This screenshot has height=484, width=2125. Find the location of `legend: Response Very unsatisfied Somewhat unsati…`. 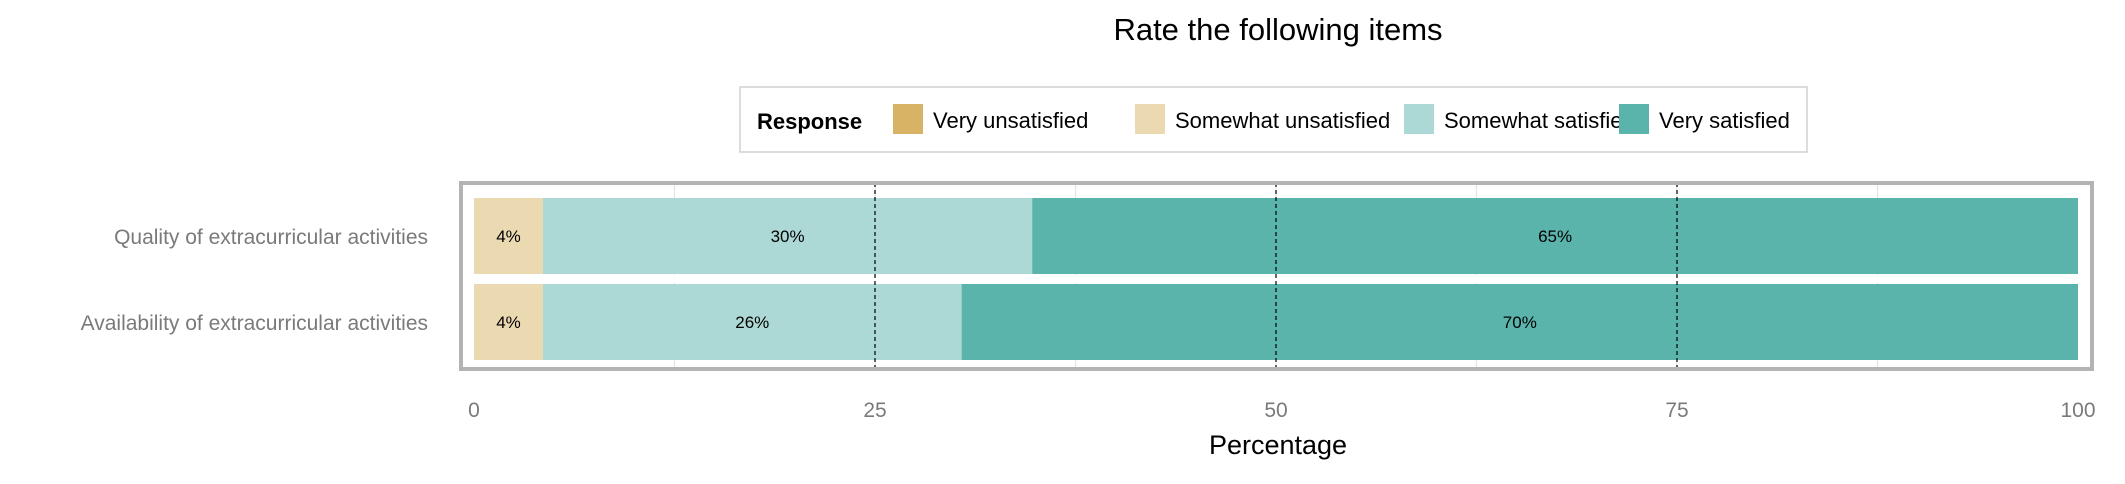

legend: Response Very unsatisfied Somewhat unsati… is located at coordinates (1273, 119).